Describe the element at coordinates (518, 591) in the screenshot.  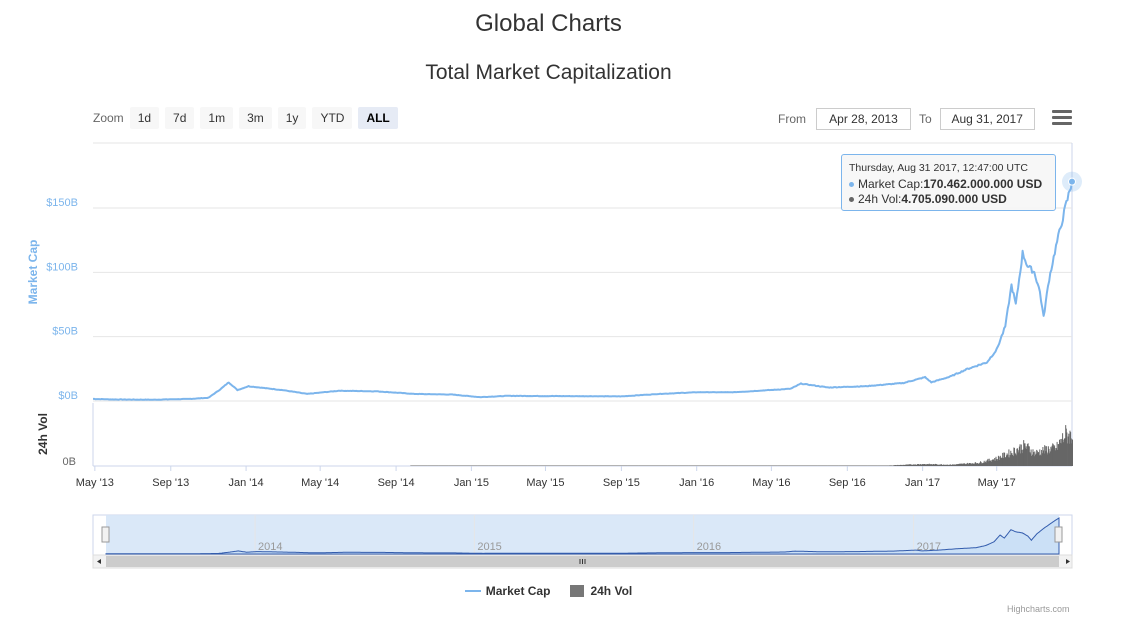
I see `legend-label-market-cap: Market Cap` at that location.